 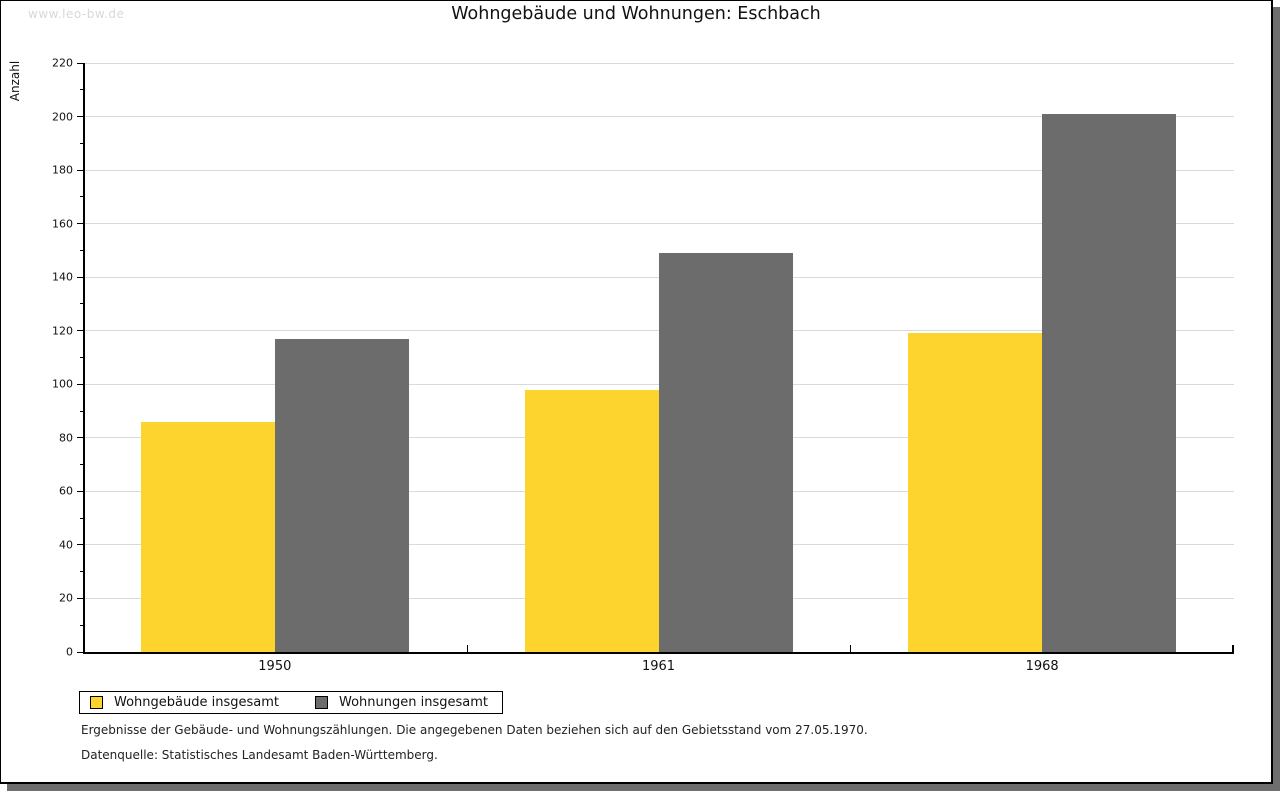 What do you see at coordinates (1042, 666) in the screenshot?
I see `x-tick-label-1968: 1968` at bounding box center [1042, 666].